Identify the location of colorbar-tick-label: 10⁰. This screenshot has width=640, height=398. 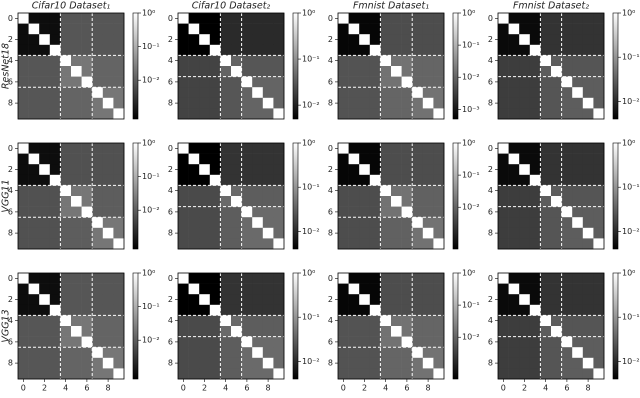
(468, 13).